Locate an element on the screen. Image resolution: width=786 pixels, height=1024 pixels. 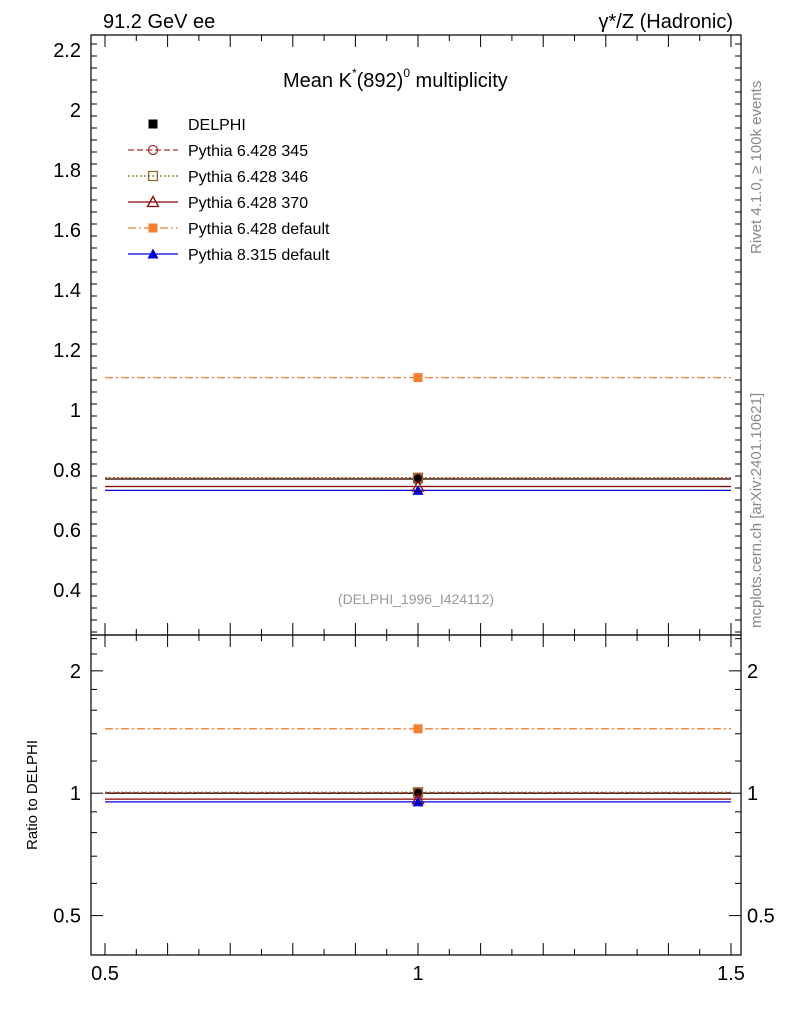
legend-label: Pythia 6.428 345 is located at coordinates (248, 151).